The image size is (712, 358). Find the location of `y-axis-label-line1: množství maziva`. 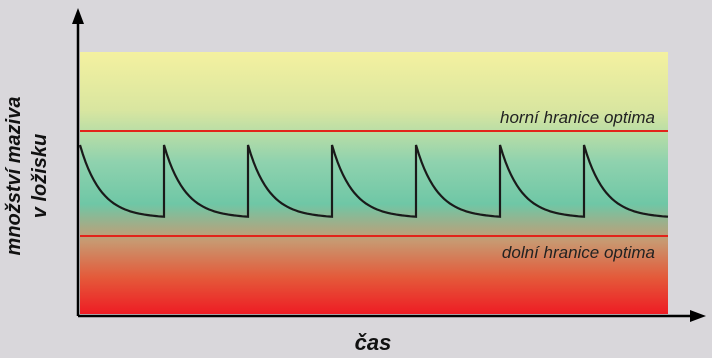

y-axis-label-line1: množství maziva is located at coordinates (14, 176).